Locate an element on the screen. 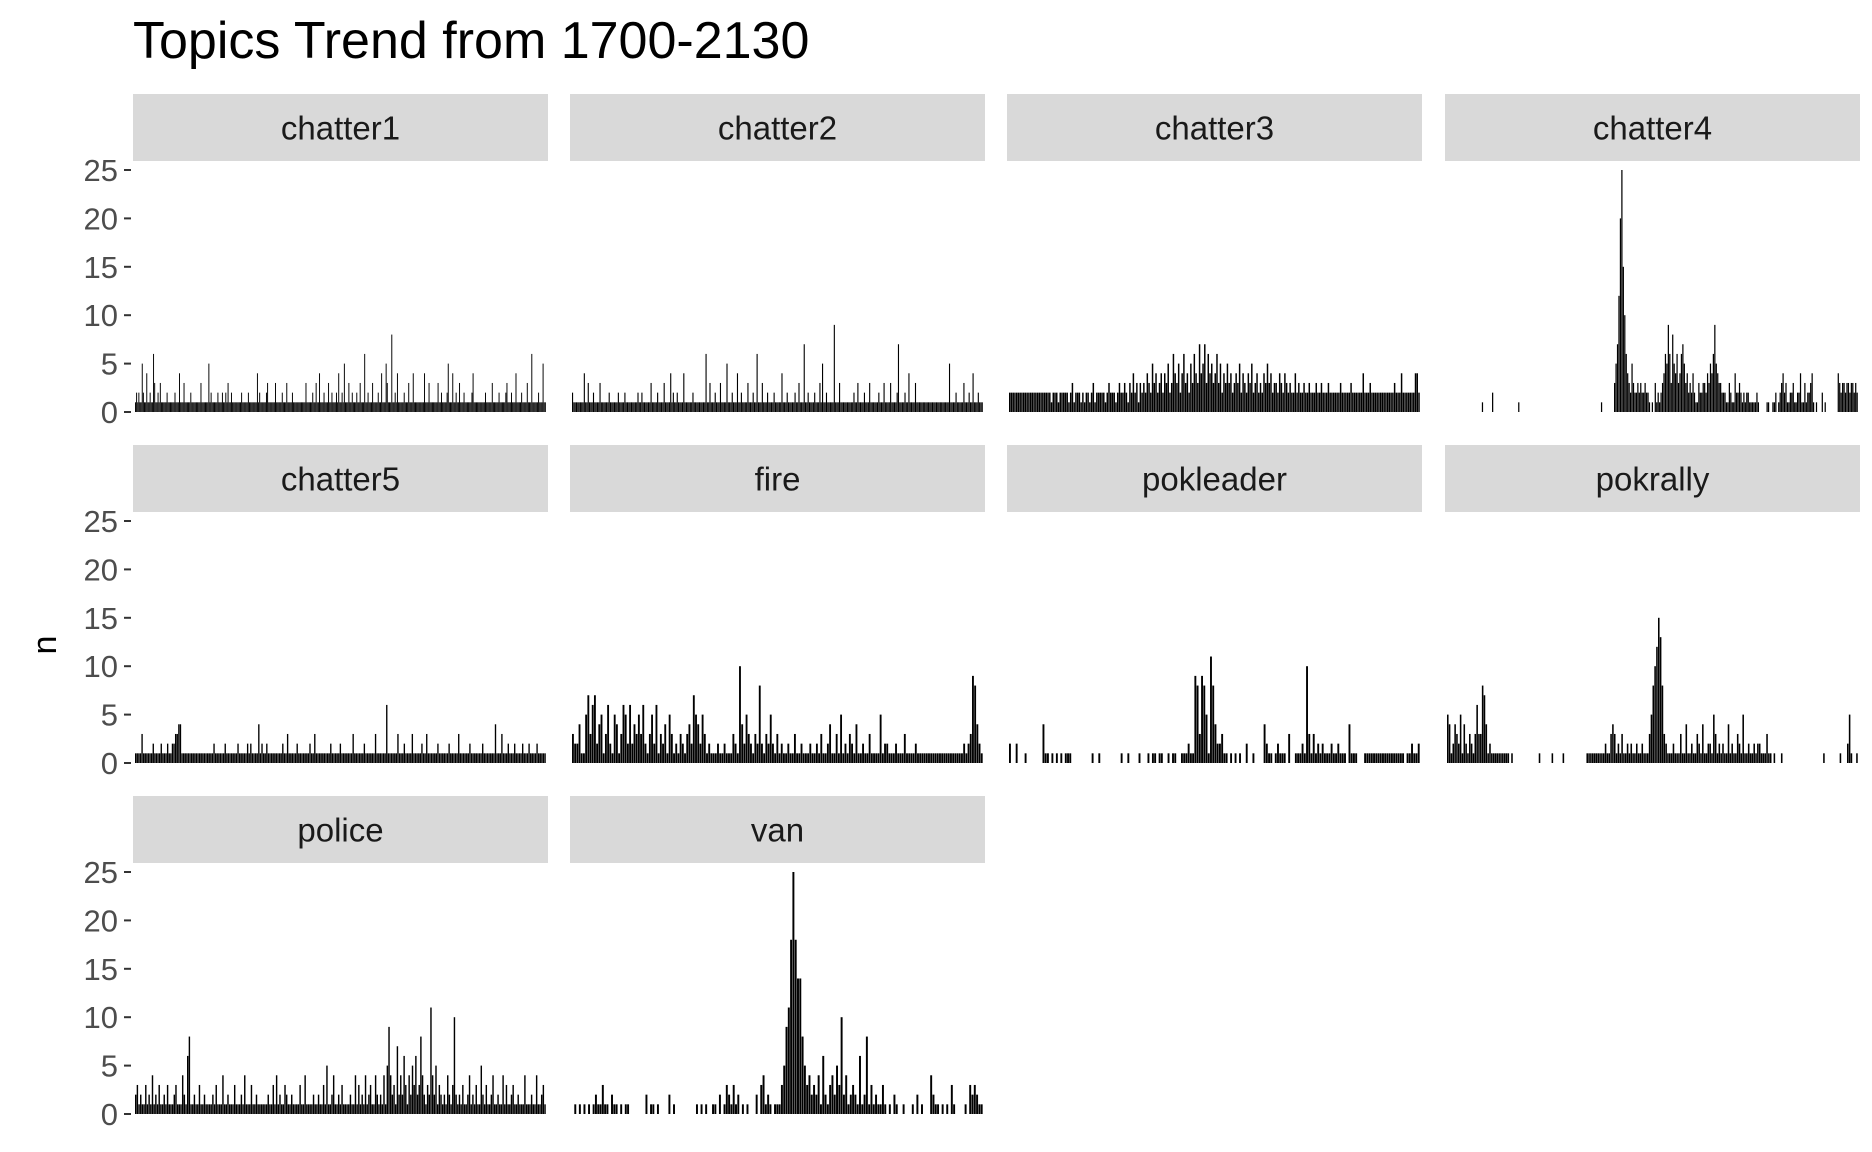 This screenshot has width=1872, height=1152. y-tick-label: 15 is located at coordinates (101, 969).